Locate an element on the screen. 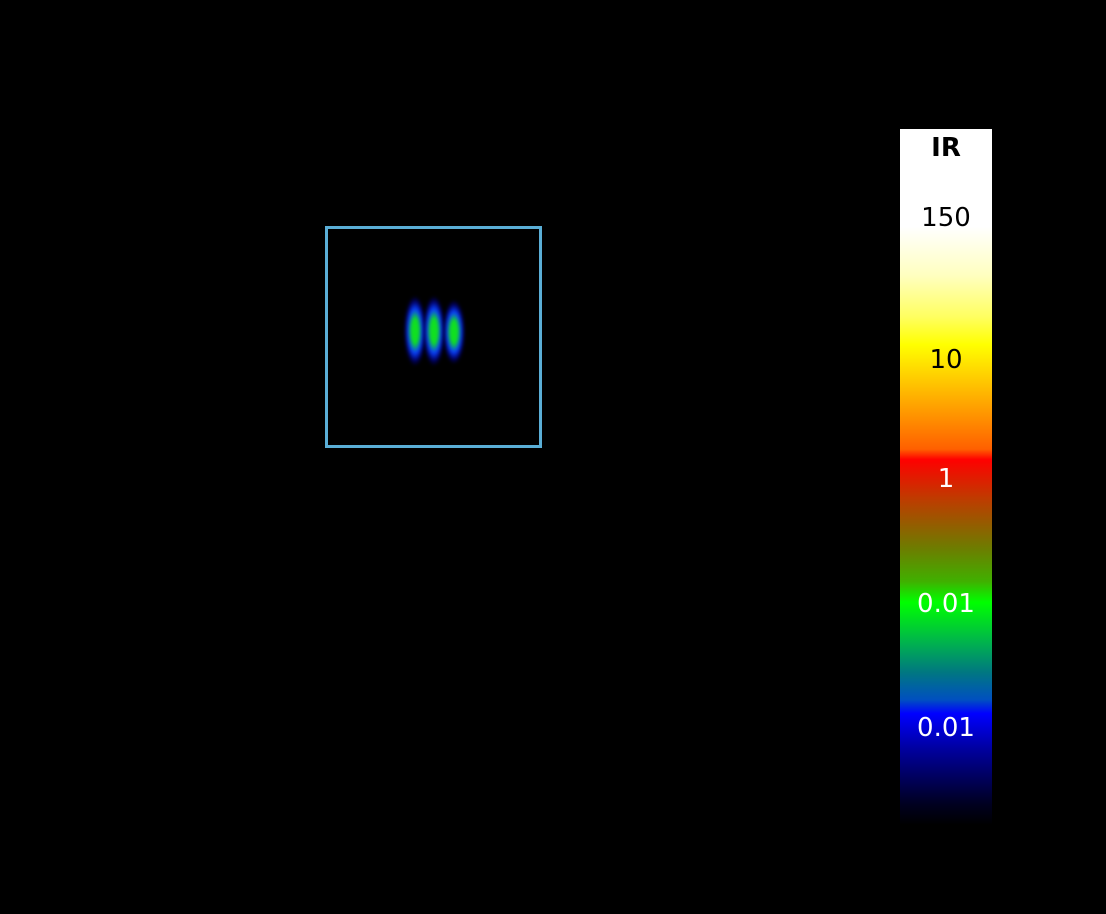 This screenshot has height=914, width=1106. roi-rectangle is located at coordinates (433, 337).